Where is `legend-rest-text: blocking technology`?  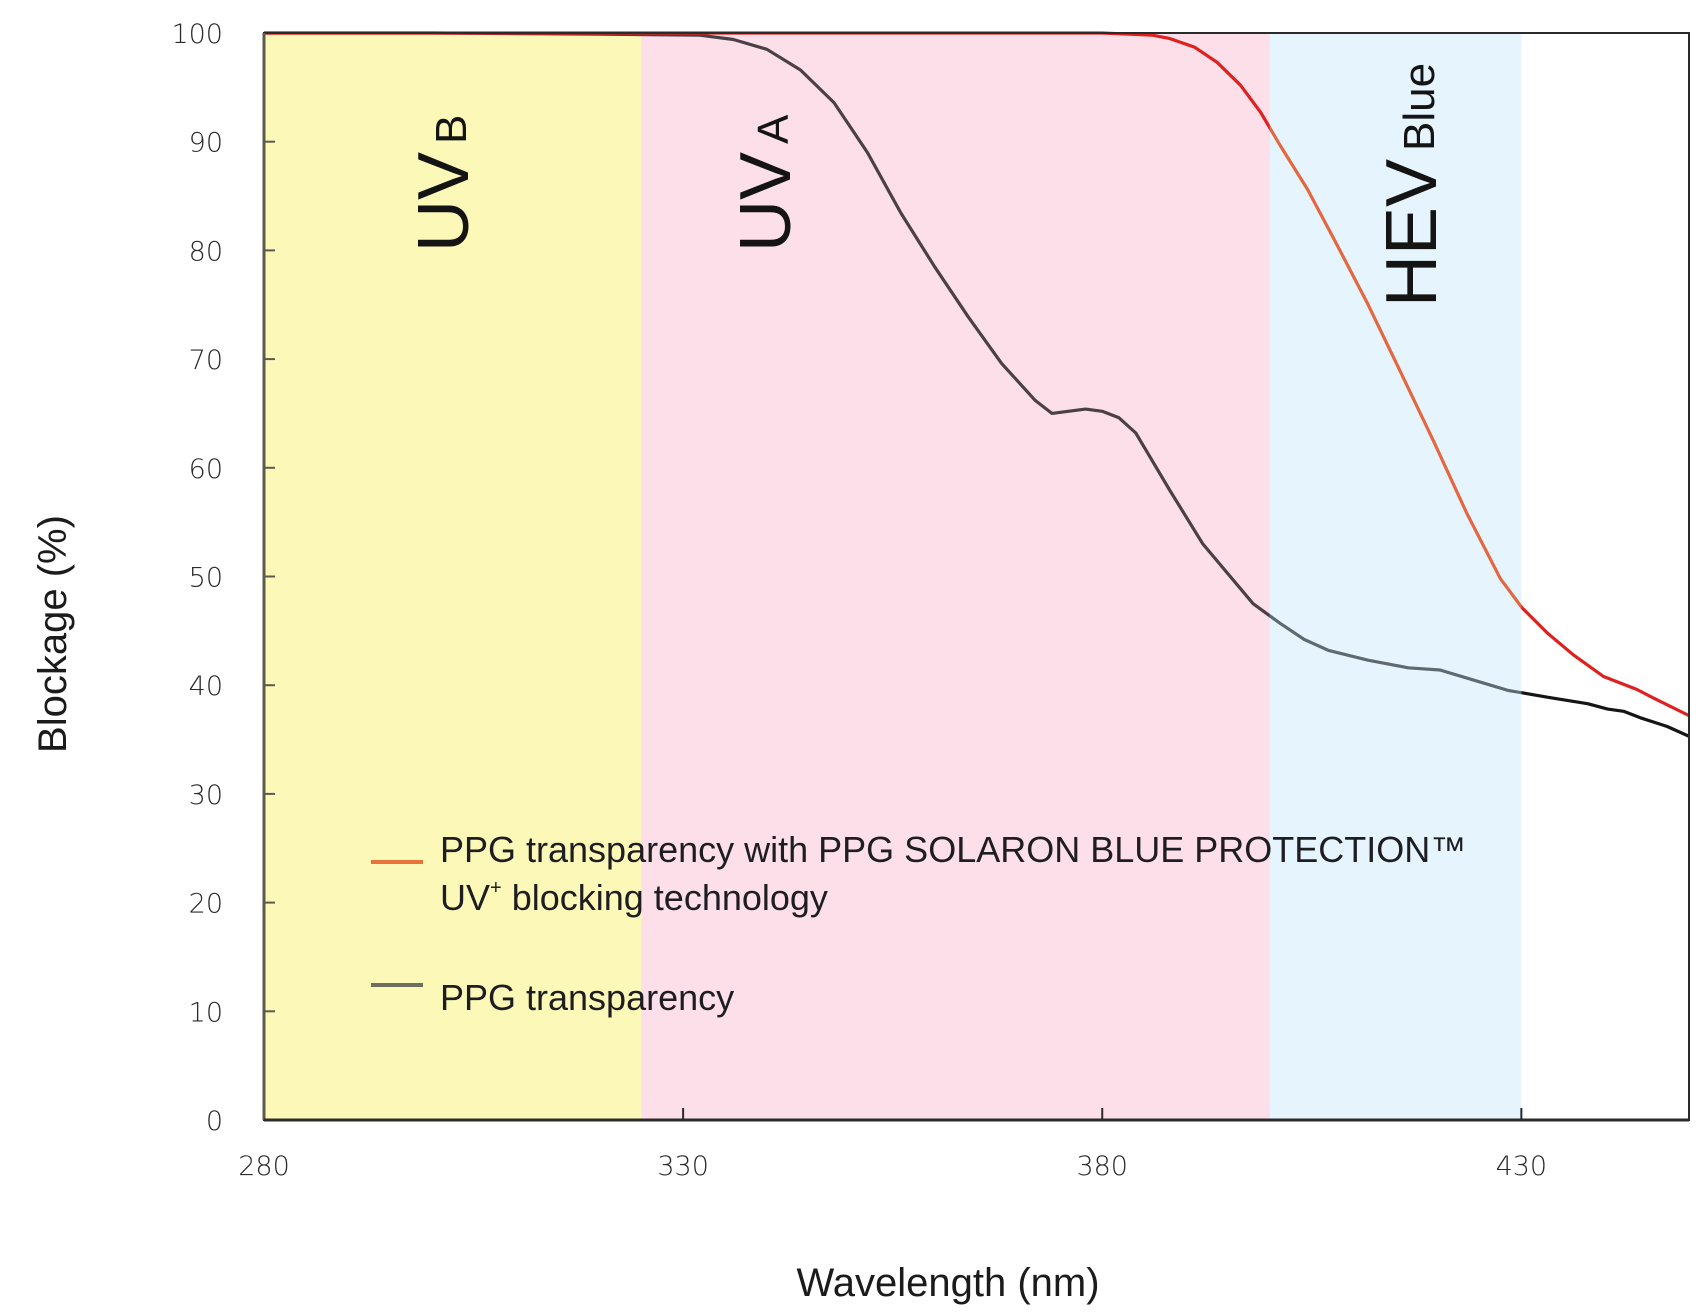
legend-rest-text: blocking technology is located at coordinates (665, 897).